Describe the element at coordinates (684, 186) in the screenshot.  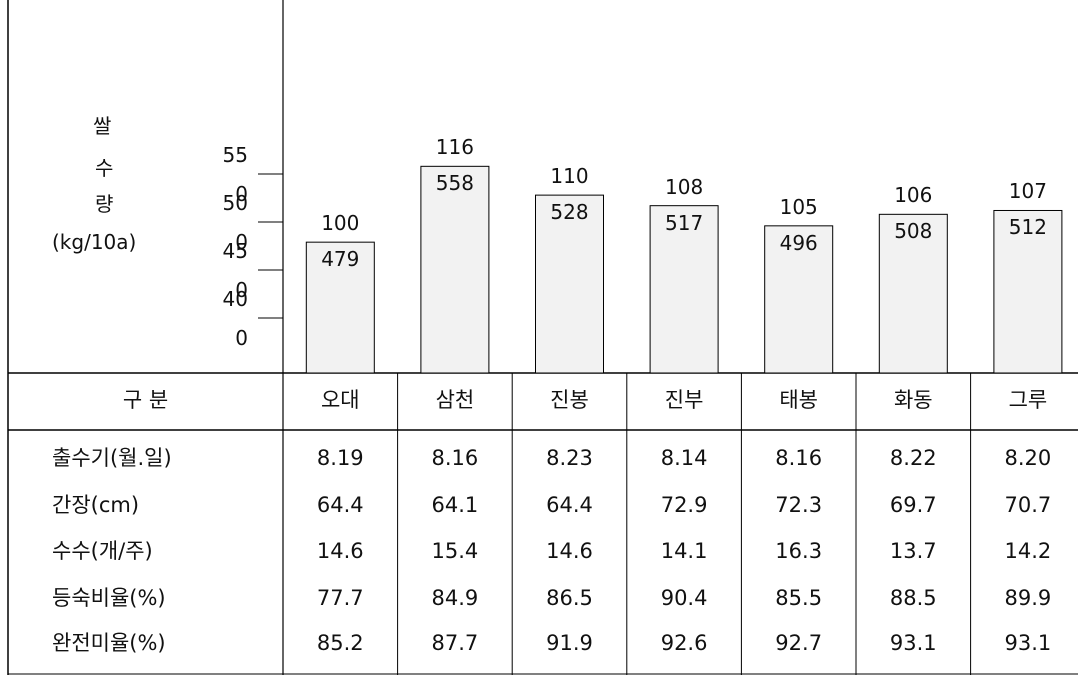
I see `bar-index-label: 108` at that location.